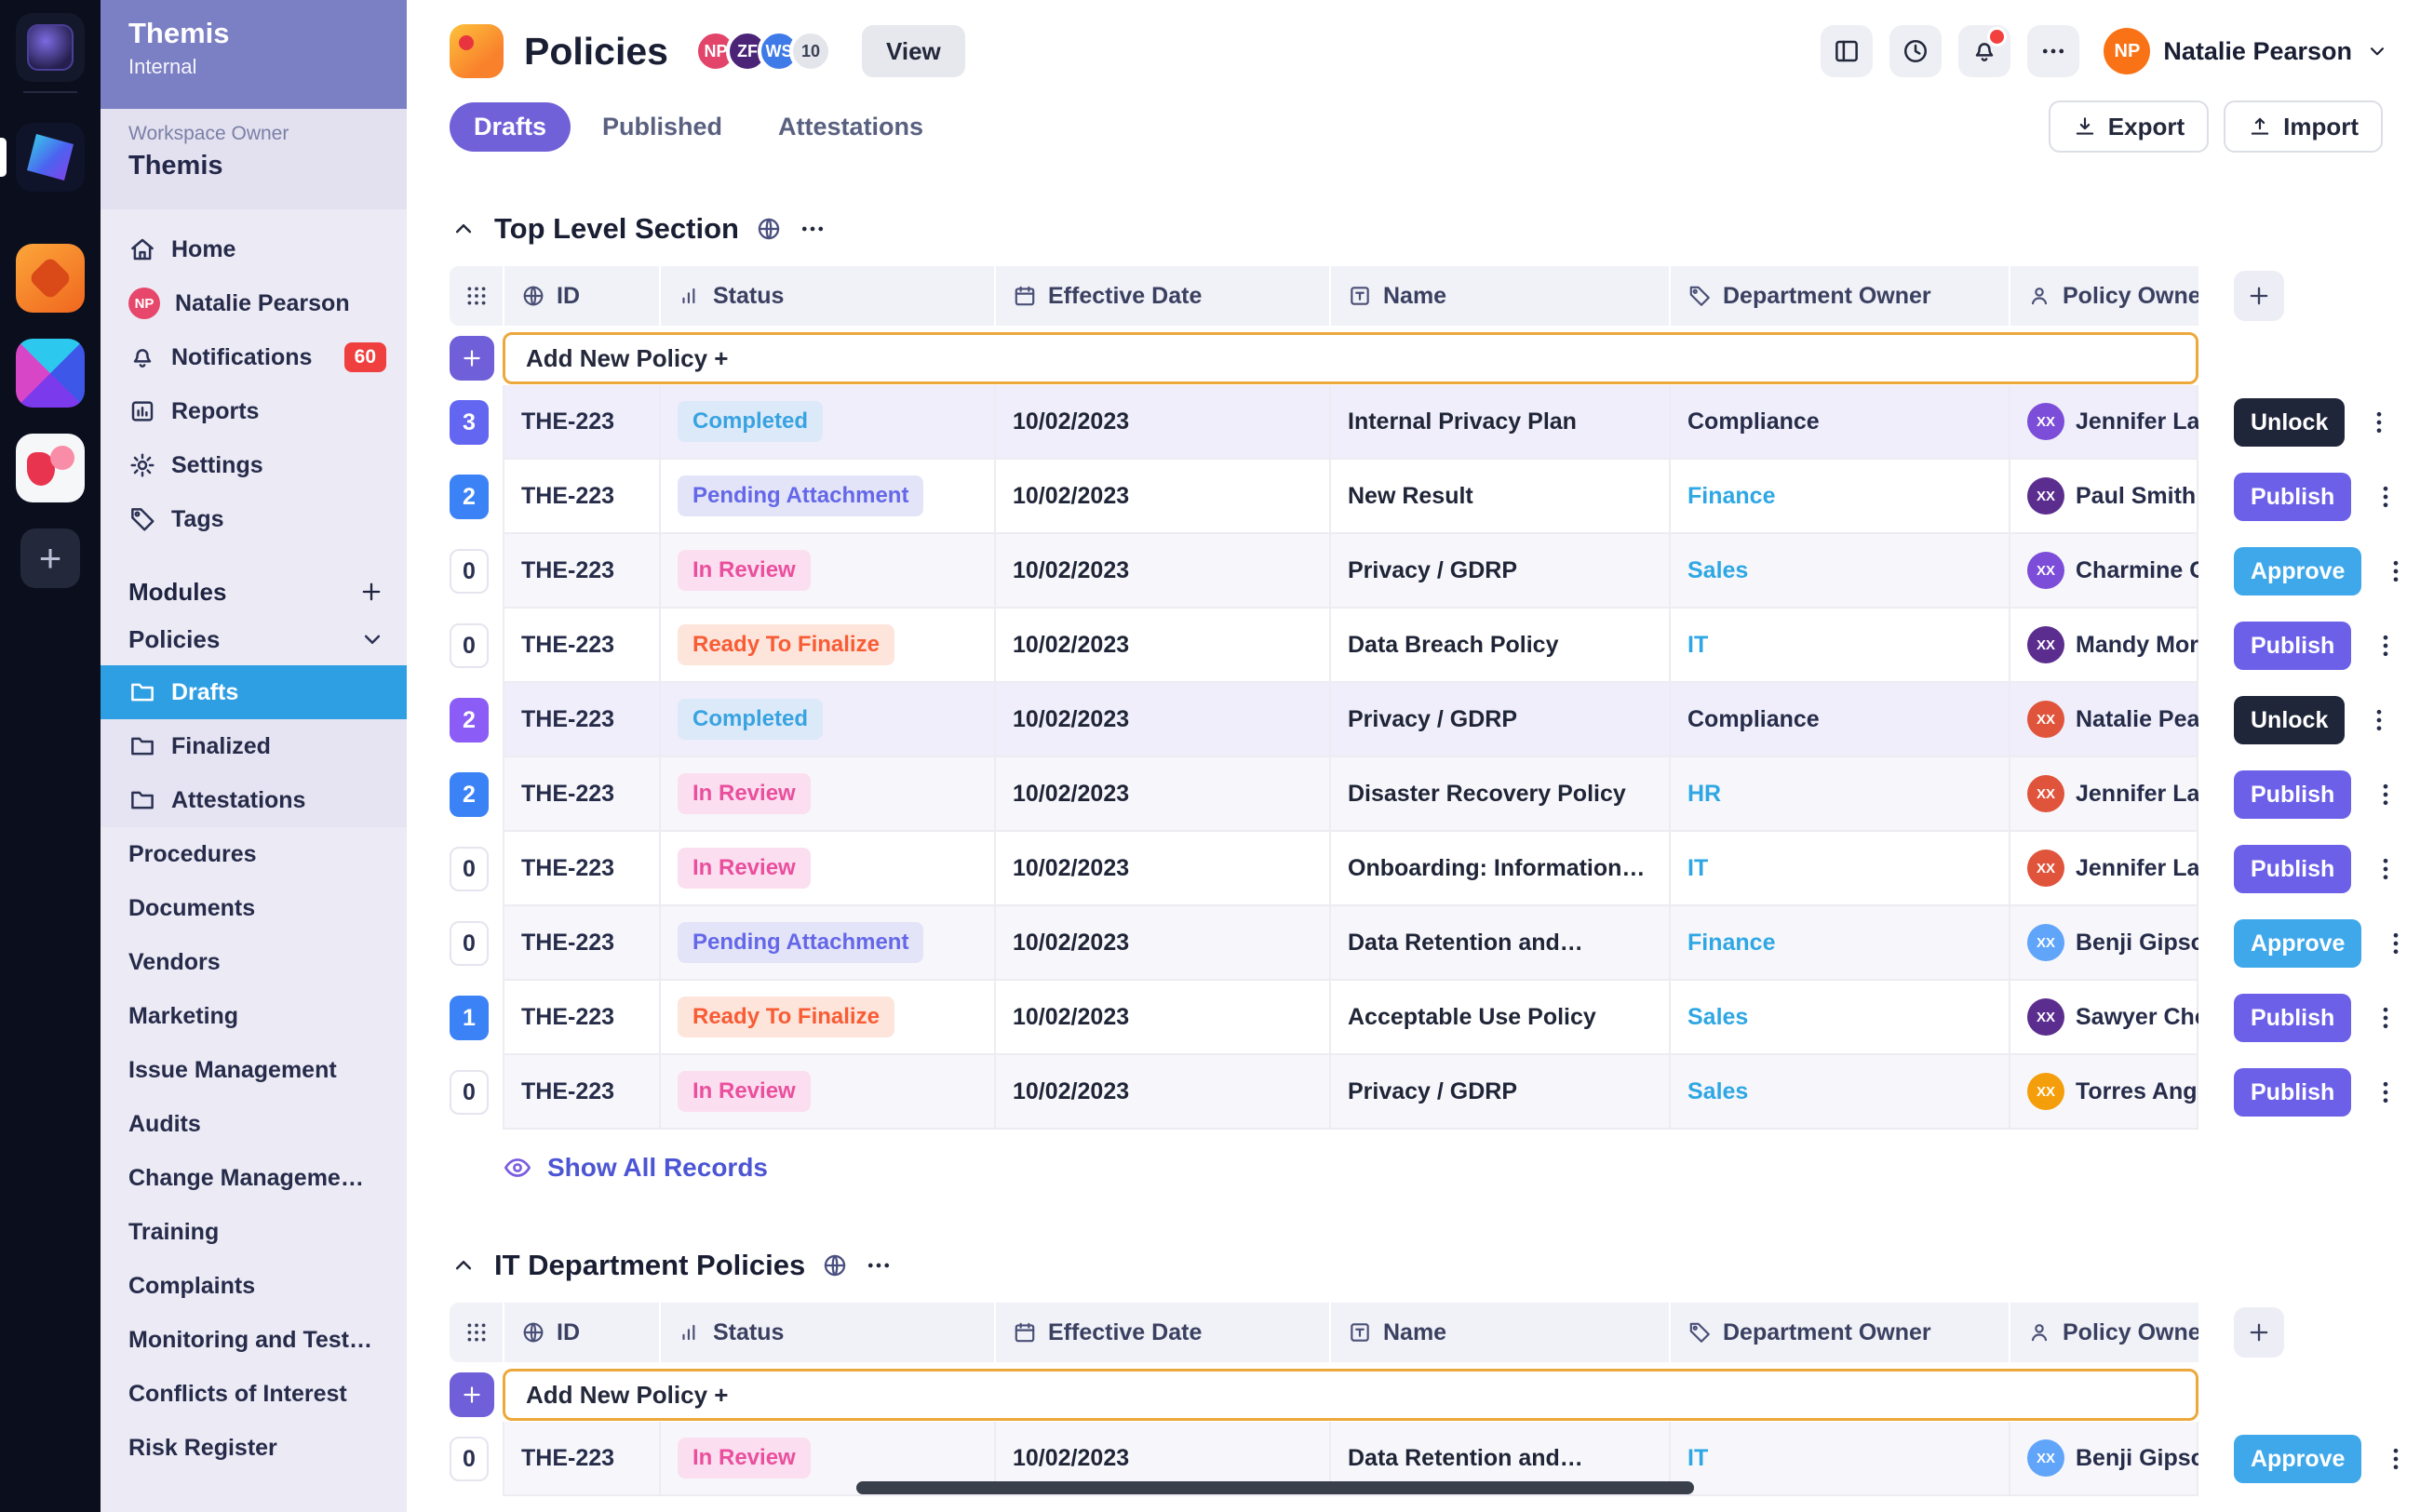  What do you see at coordinates (2303, 127) in the screenshot?
I see `import-button: Import` at bounding box center [2303, 127].